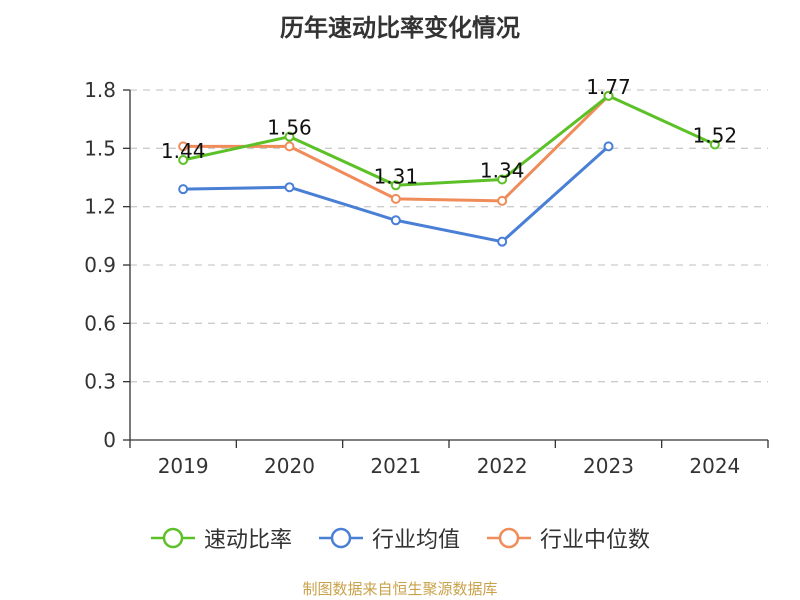 This screenshot has height=600, width=800. I want to click on x-tick-label: 2023, so click(608, 466).